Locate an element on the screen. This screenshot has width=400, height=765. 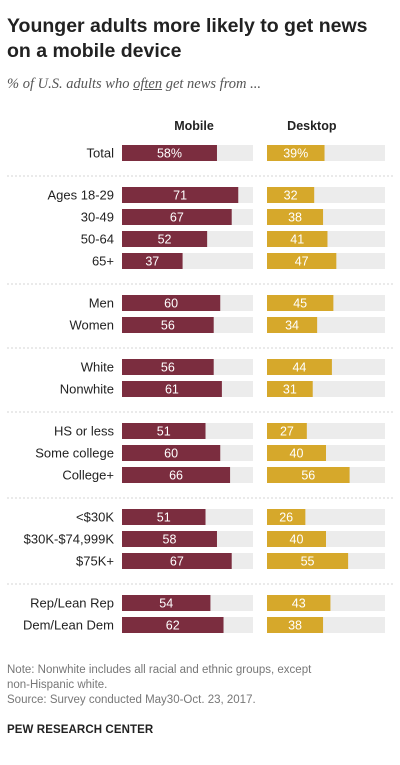
category-label: $30K-$74,999K is located at coordinates (69, 539).